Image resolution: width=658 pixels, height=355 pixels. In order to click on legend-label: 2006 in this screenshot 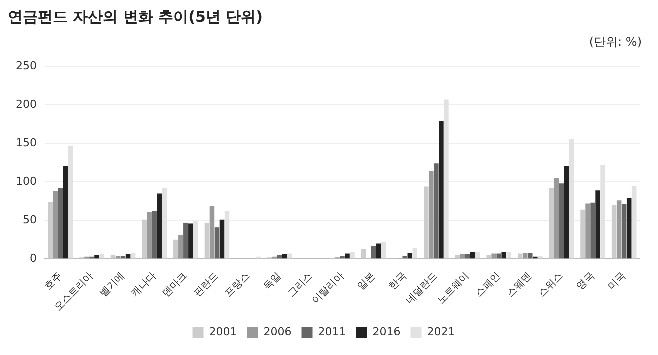, I will do `click(278, 331)`.